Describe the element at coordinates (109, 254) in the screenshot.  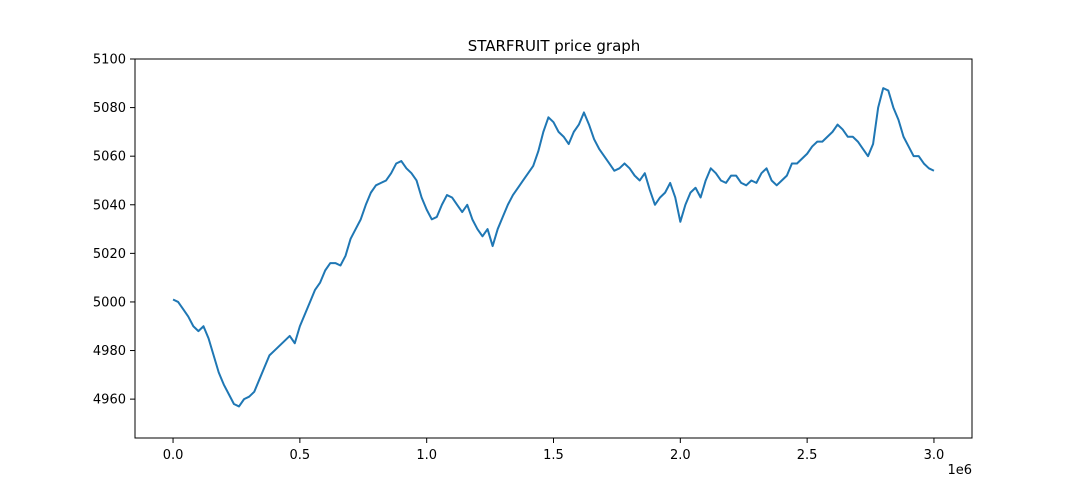
I see `y-tick-label: 5020` at that location.